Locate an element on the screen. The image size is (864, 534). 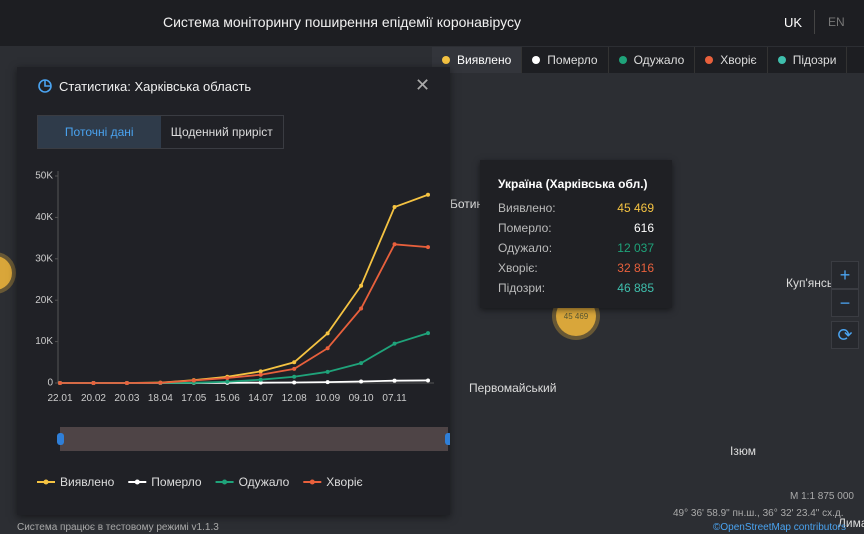
map-label: Ізюм is located at coordinates (743, 451).